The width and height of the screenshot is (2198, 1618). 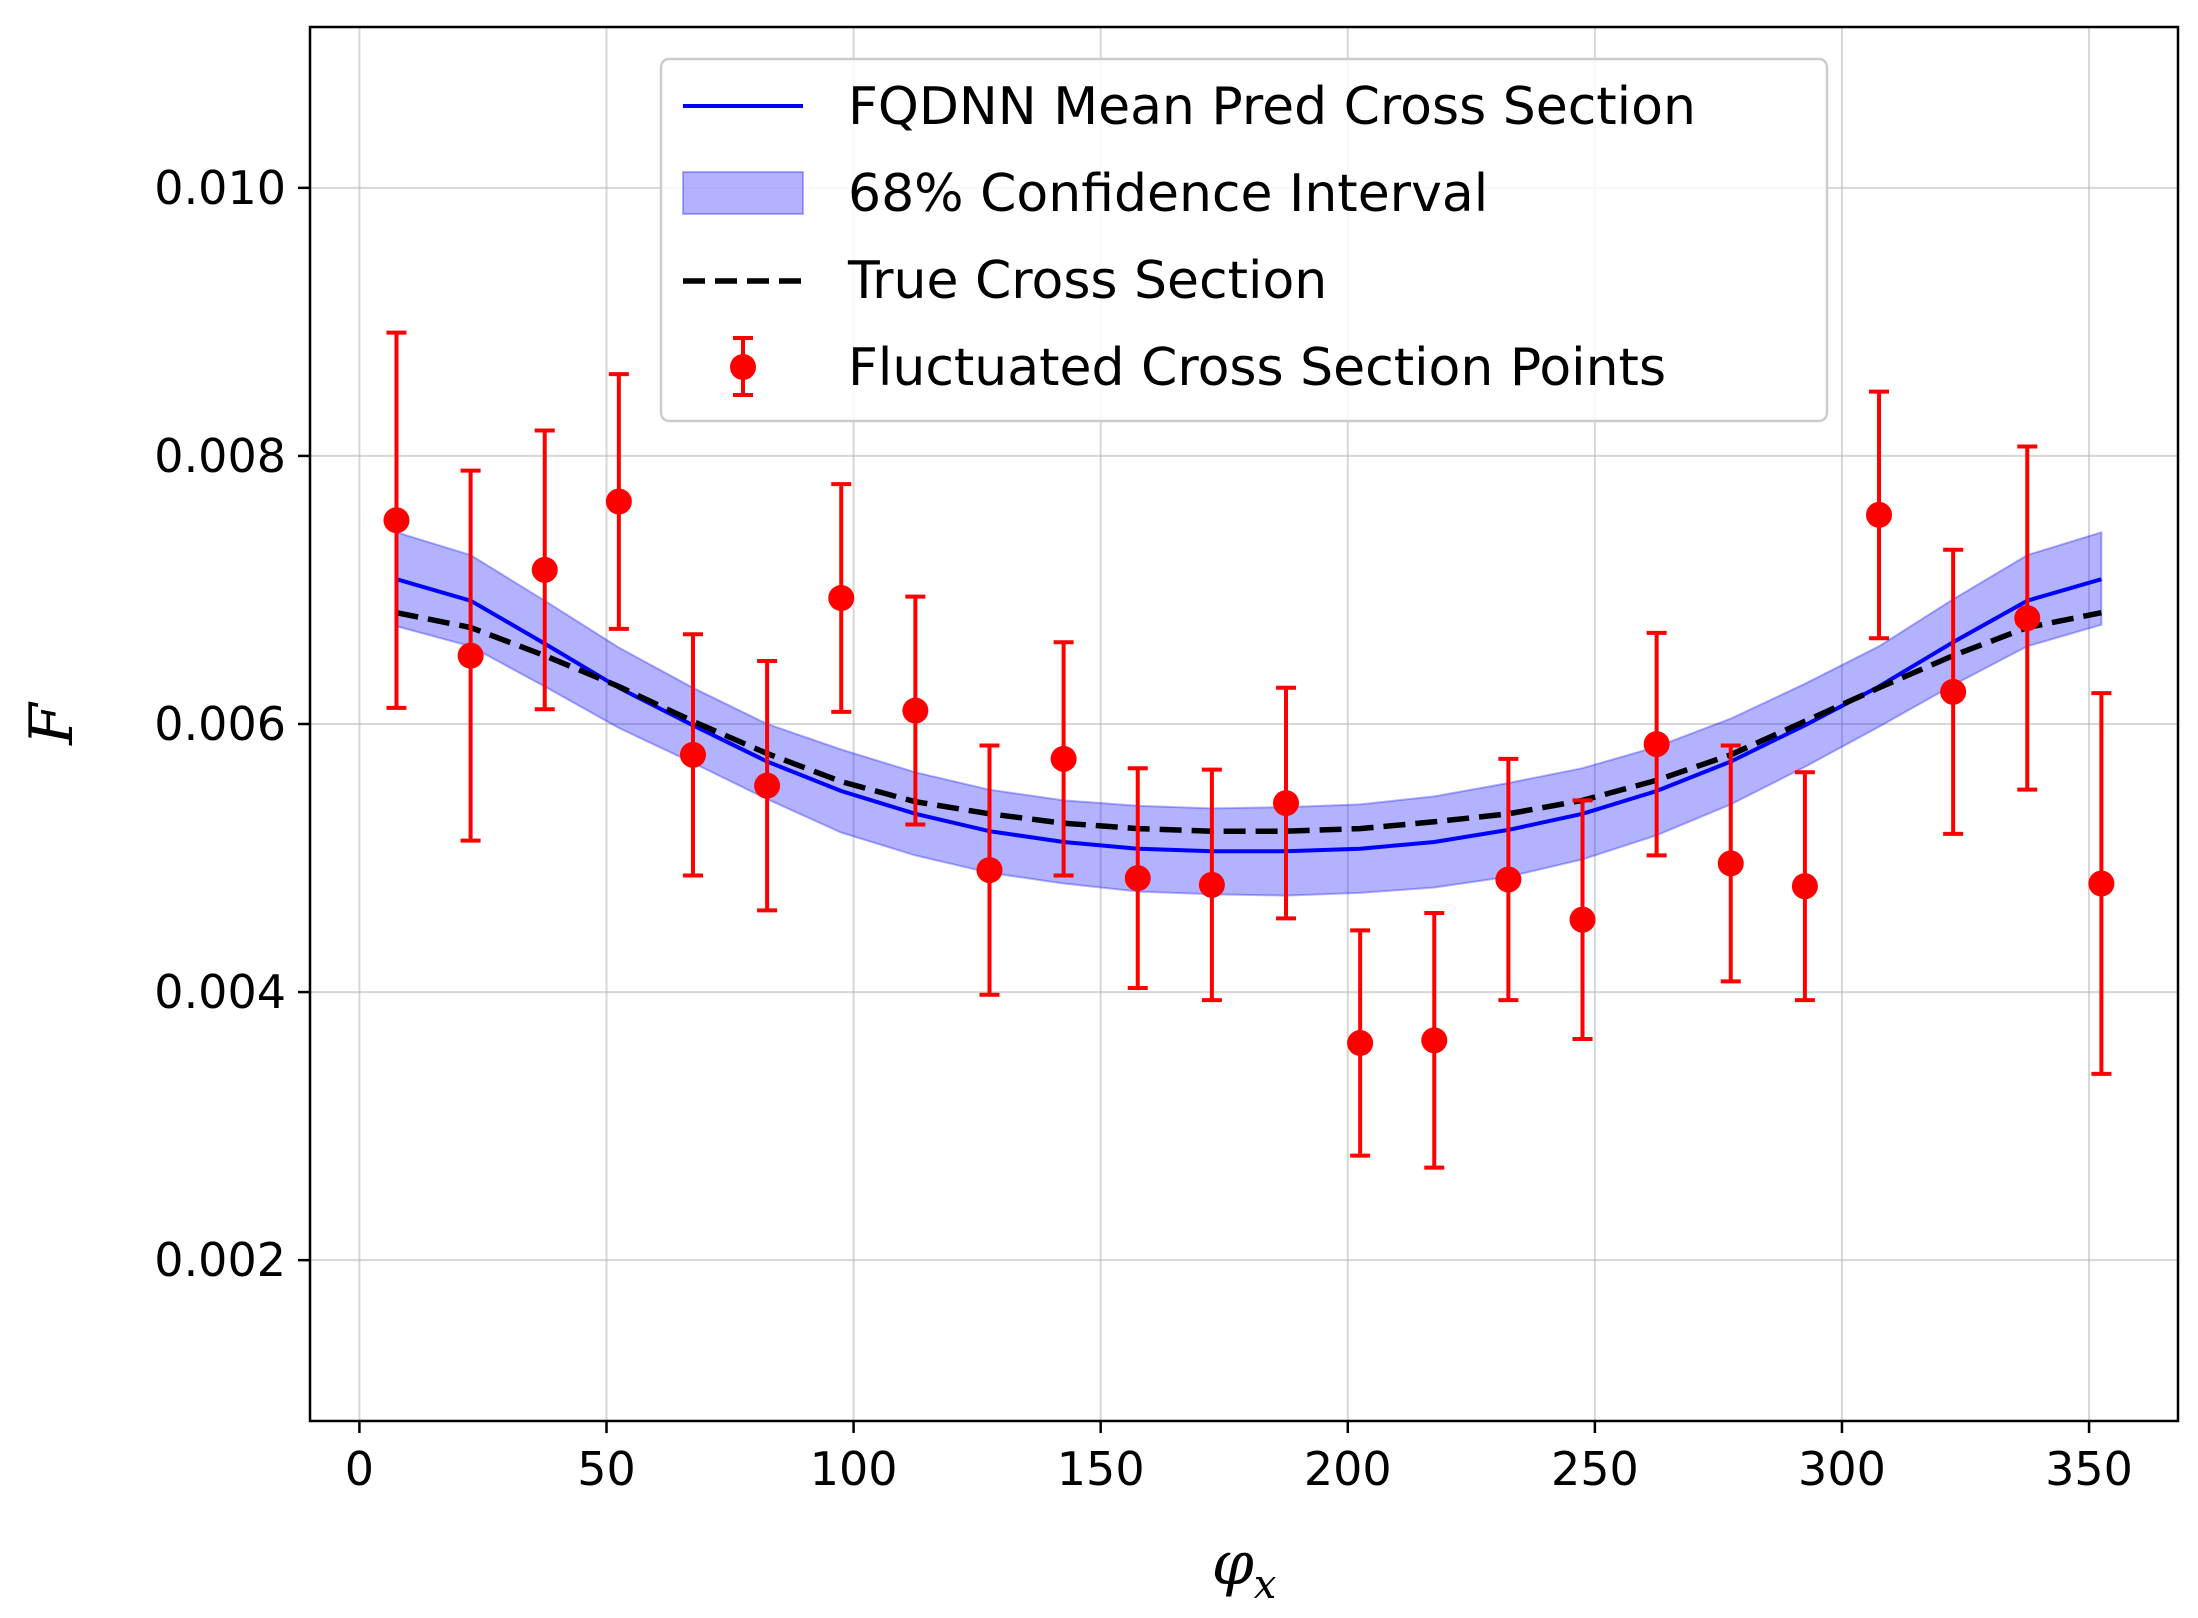 I want to click on y-axis-label: F, so click(x=52, y=723).